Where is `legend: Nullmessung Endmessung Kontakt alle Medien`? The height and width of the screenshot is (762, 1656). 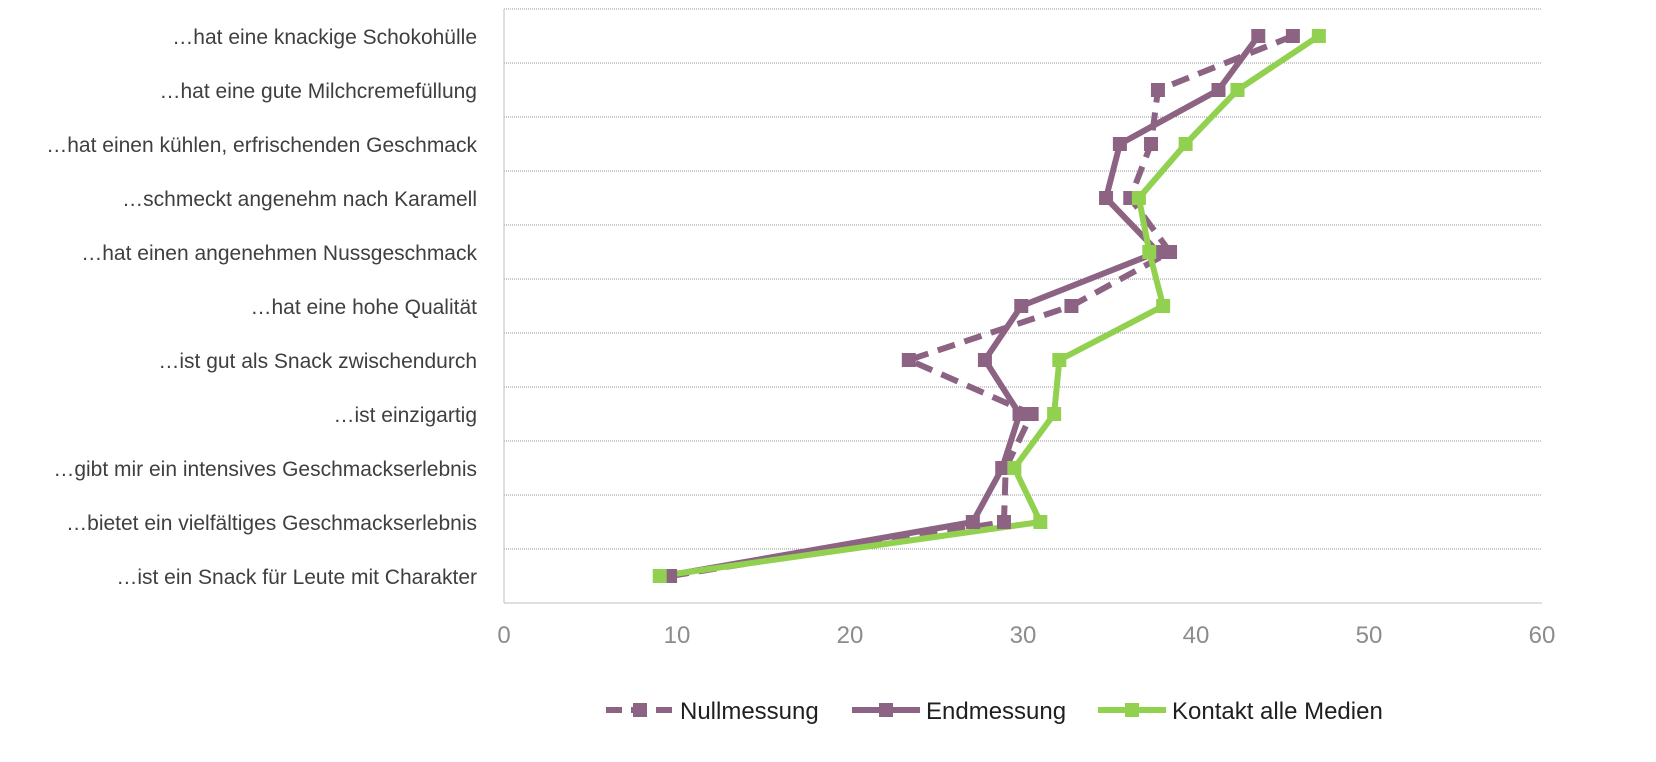 legend: Nullmessung Endmessung Kontakt alle Medien is located at coordinates (994, 711).